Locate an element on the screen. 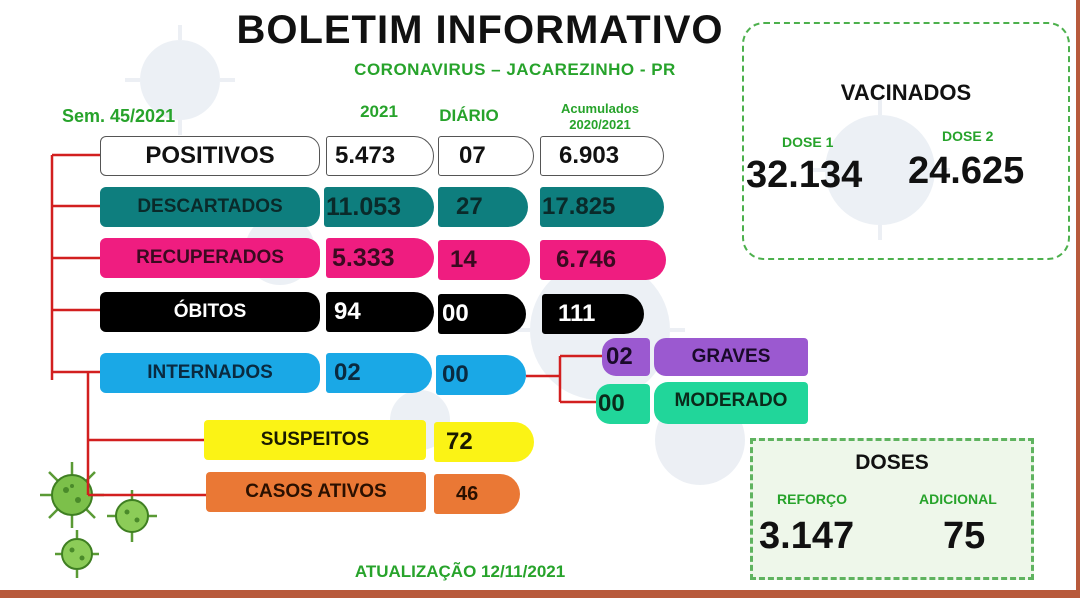 This screenshot has height=598, width=1080. doses-panel: DOSES REFORÇO ADICIONAL 3.147 75 is located at coordinates (892, 509).